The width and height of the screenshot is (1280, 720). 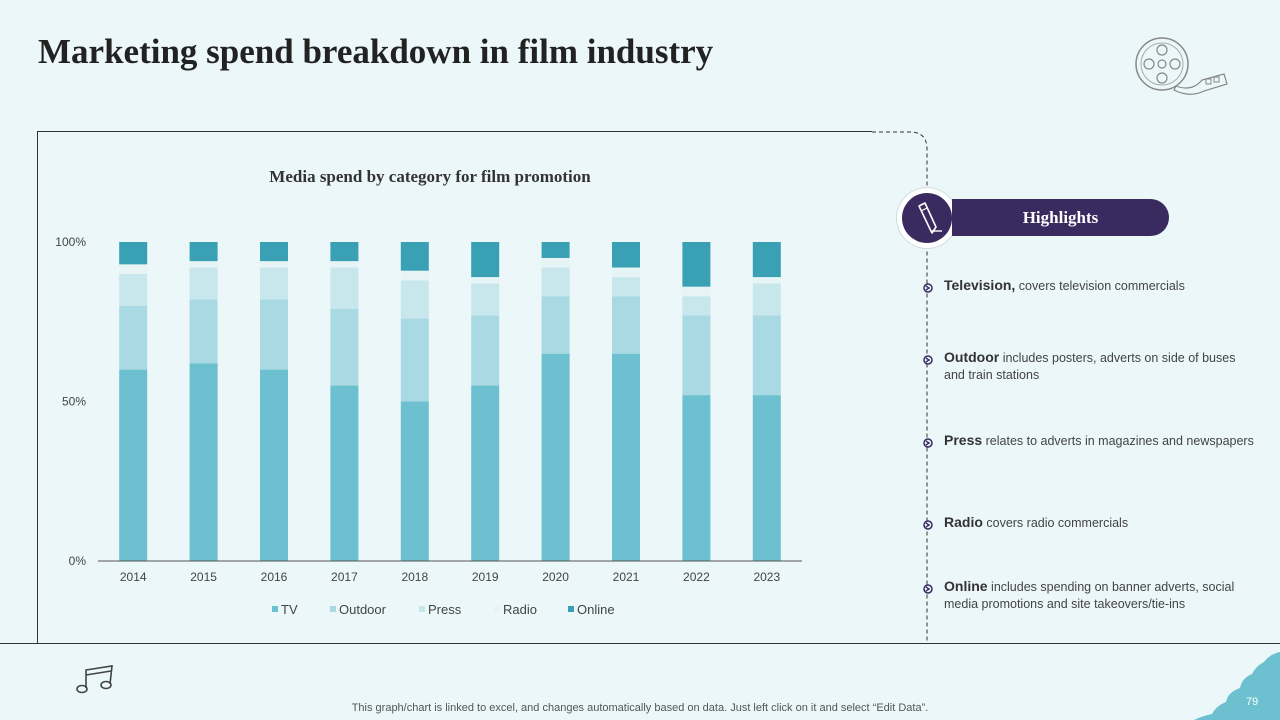 I want to click on content-frame-bottom, so click(x=640, y=643).